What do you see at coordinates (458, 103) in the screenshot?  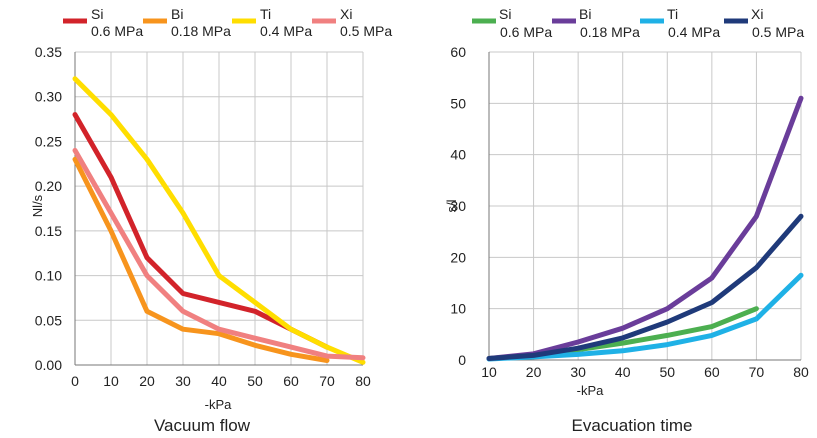 I see `y-tick-label: 50` at bounding box center [458, 103].